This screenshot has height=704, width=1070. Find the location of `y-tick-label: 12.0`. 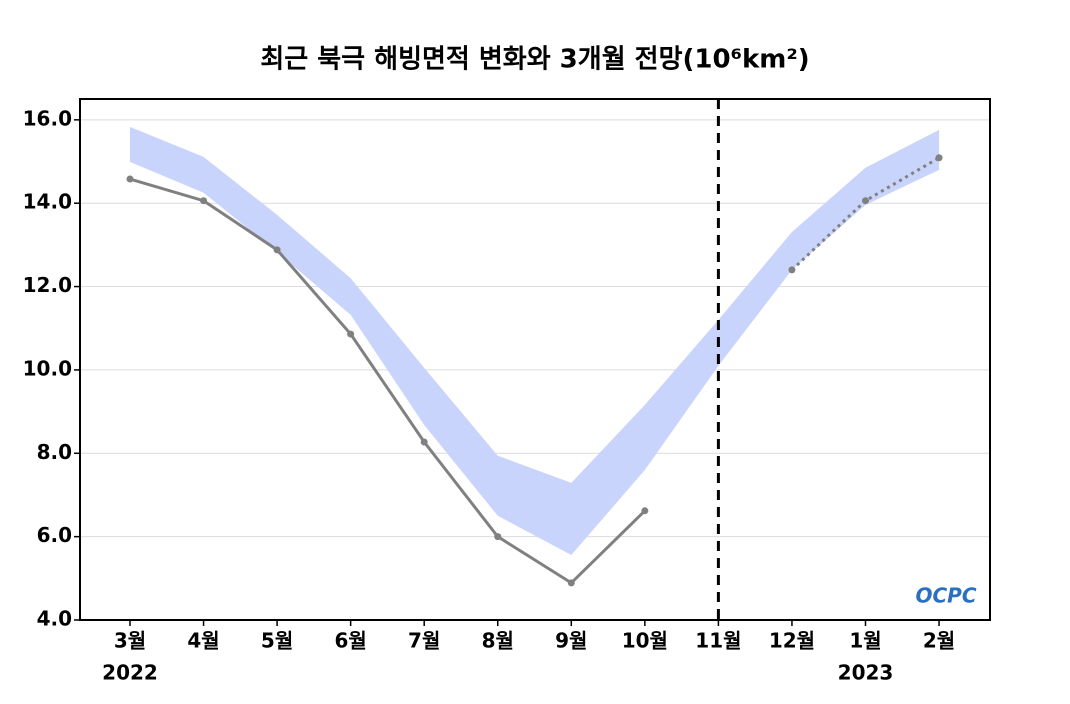

y-tick-label: 12.0 is located at coordinates (47, 285).